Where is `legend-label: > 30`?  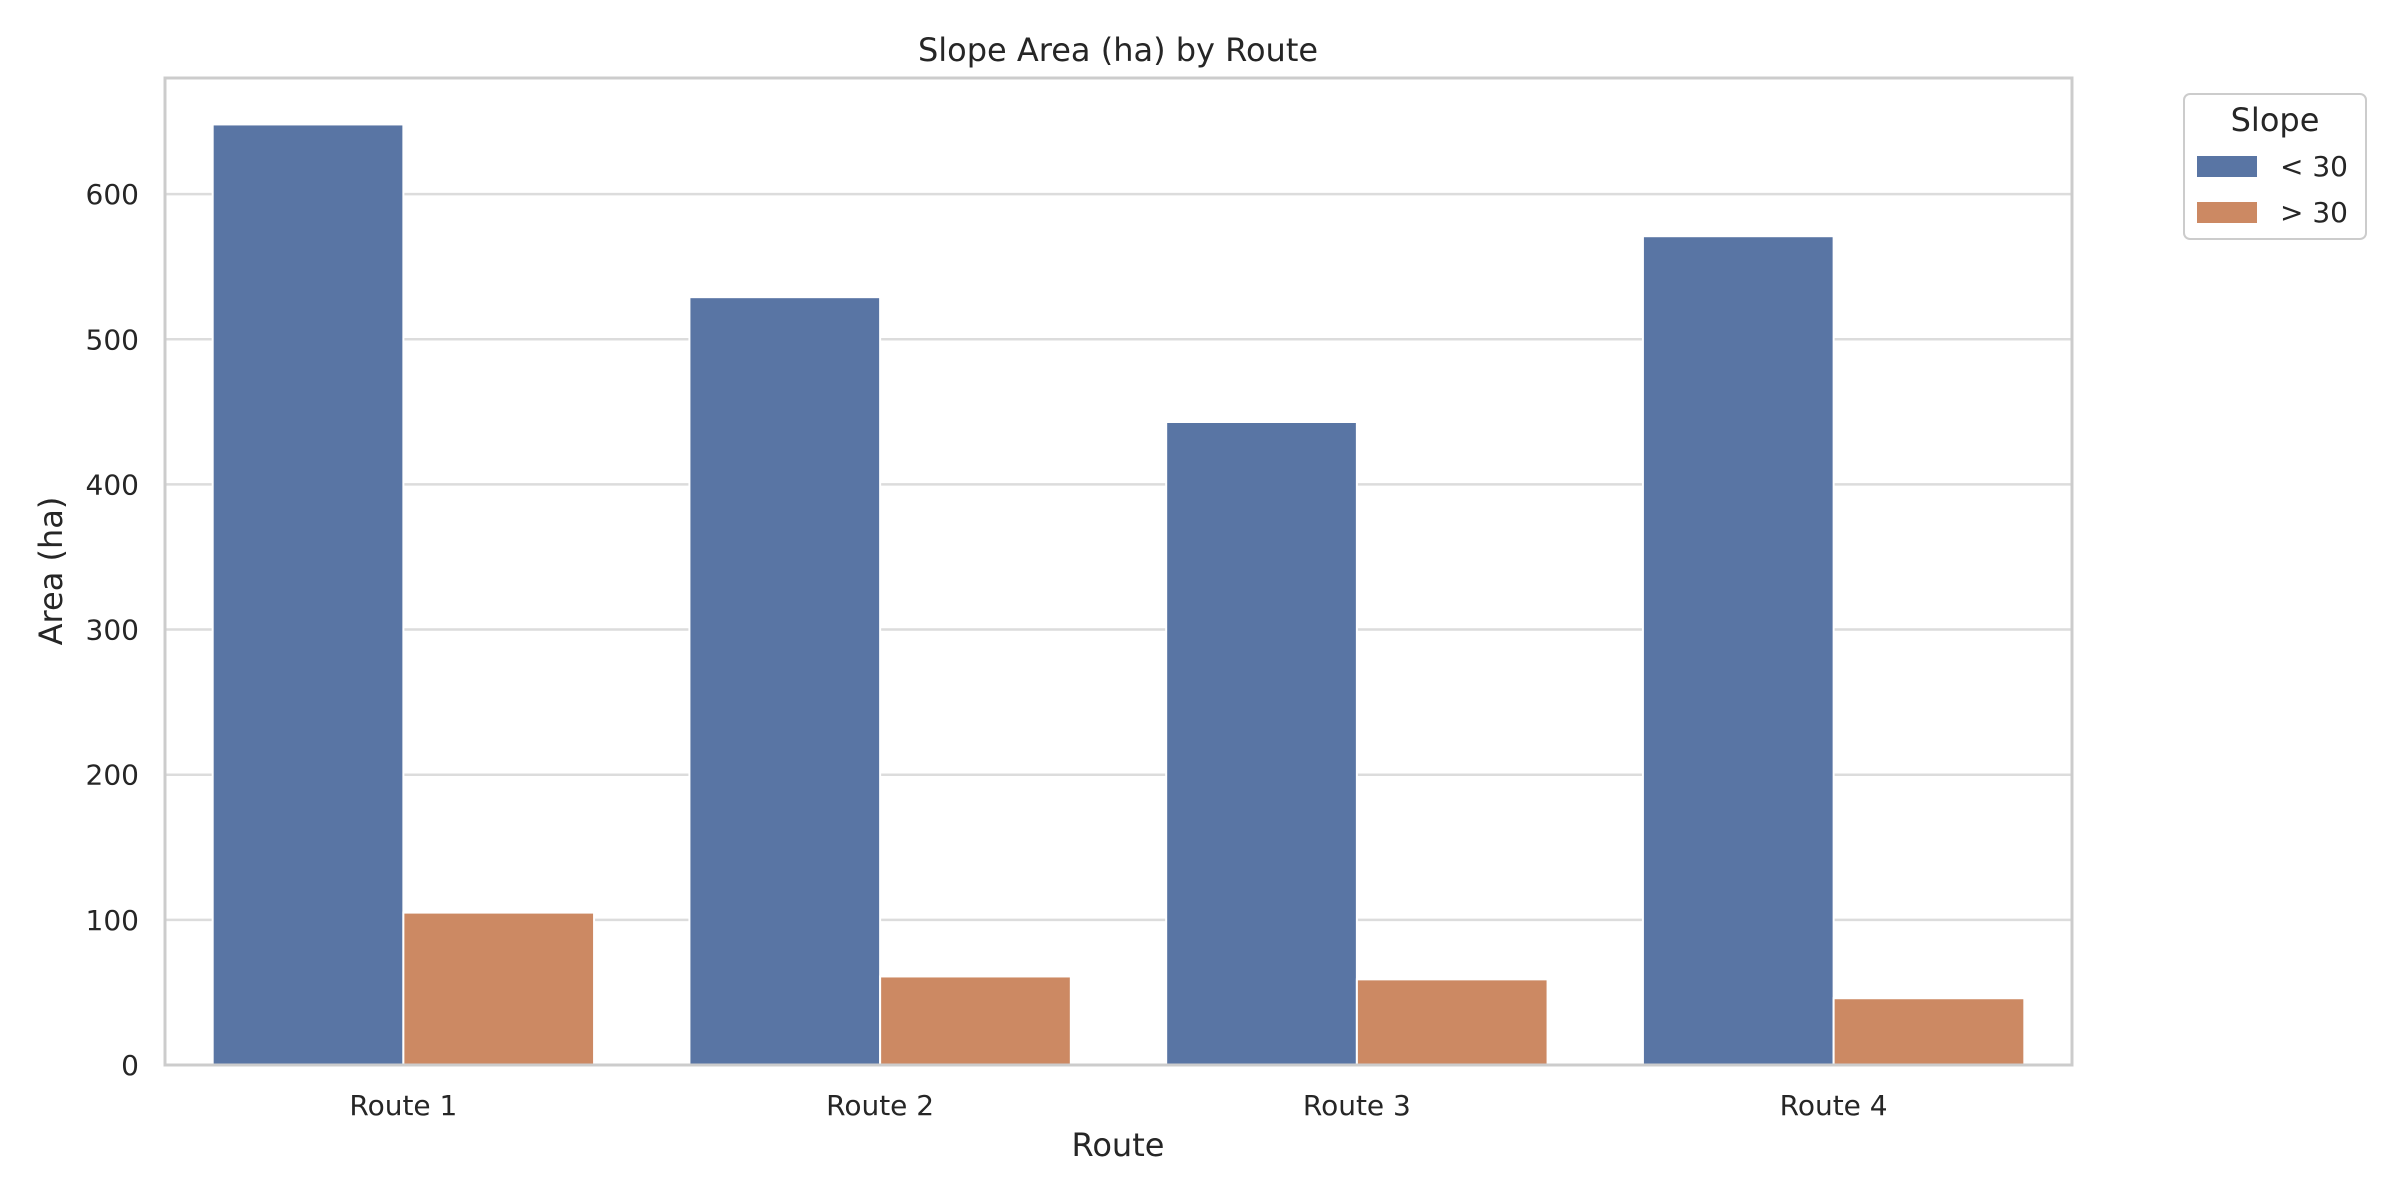 legend-label: > 30 is located at coordinates (2314, 212).